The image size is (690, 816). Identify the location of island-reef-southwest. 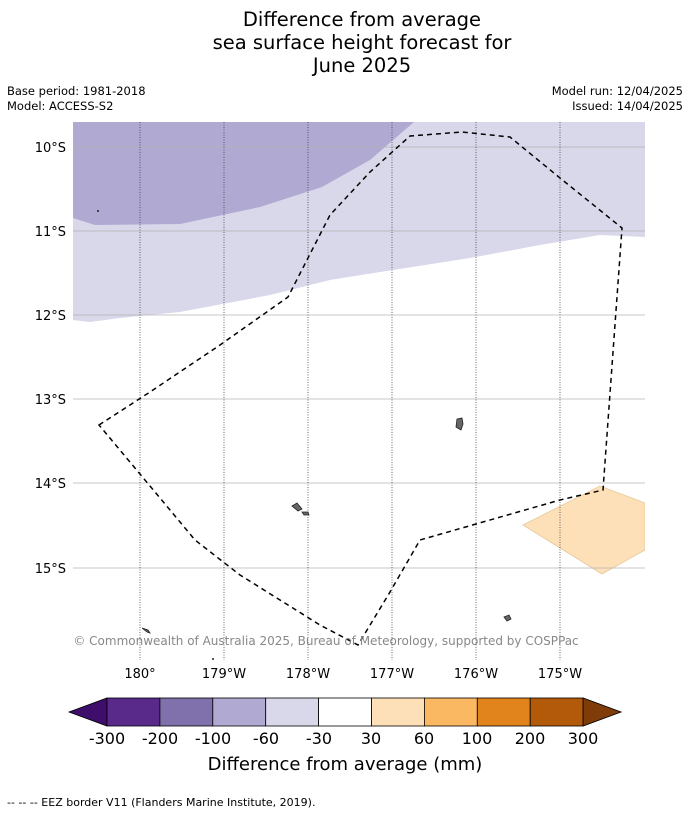
(146, 630).